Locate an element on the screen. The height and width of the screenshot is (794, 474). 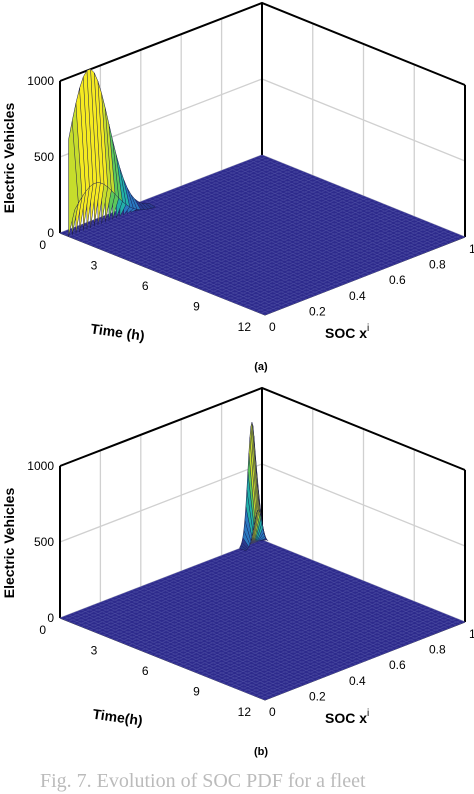
soc-tick-label: 0.2 is located at coordinates (317, 696).